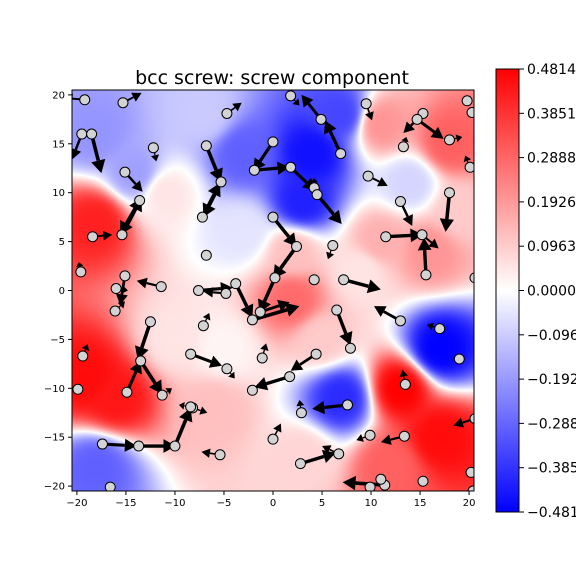 This screenshot has height=576, width=576. What do you see at coordinates (551, 424) in the screenshot?
I see `colorbar-tick-label: −0.2888` at bounding box center [551, 424].